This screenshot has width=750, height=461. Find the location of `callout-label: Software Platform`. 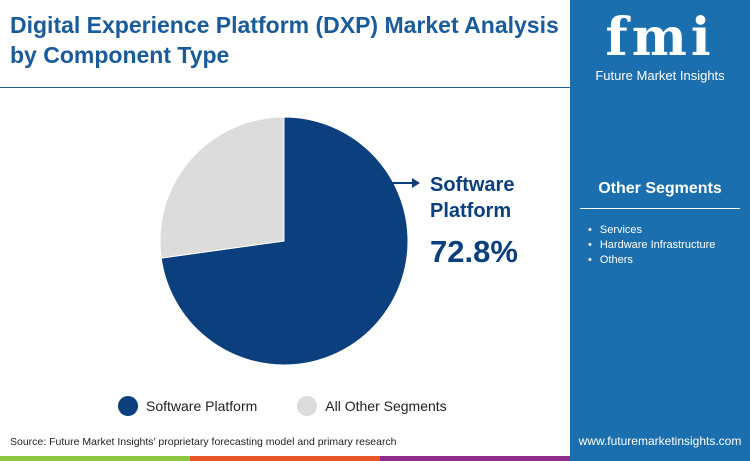

callout-label: Software Platform is located at coordinates (472, 198).